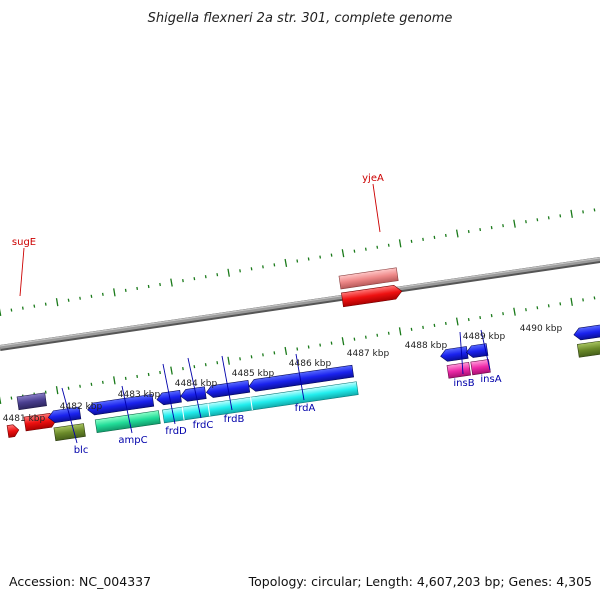  What do you see at coordinates (193, 394) in the screenshot?
I see `feature-frdC` at bounding box center [193, 394].